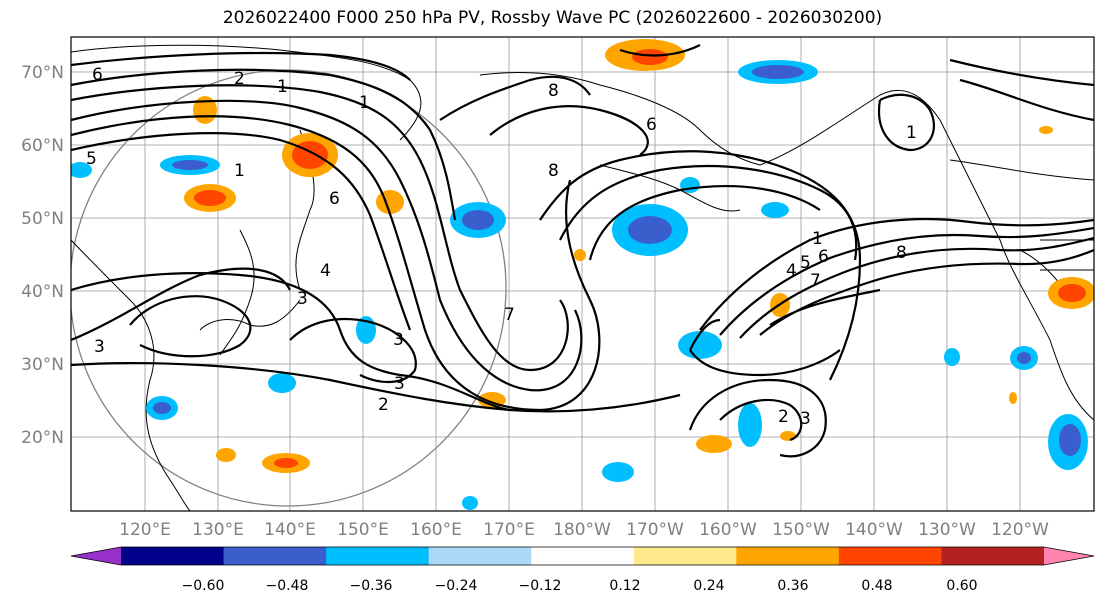 Image resolution: width=1105 pixels, height=604 pixels. I want to click on lon-label: 140°E, so click(290, 530).